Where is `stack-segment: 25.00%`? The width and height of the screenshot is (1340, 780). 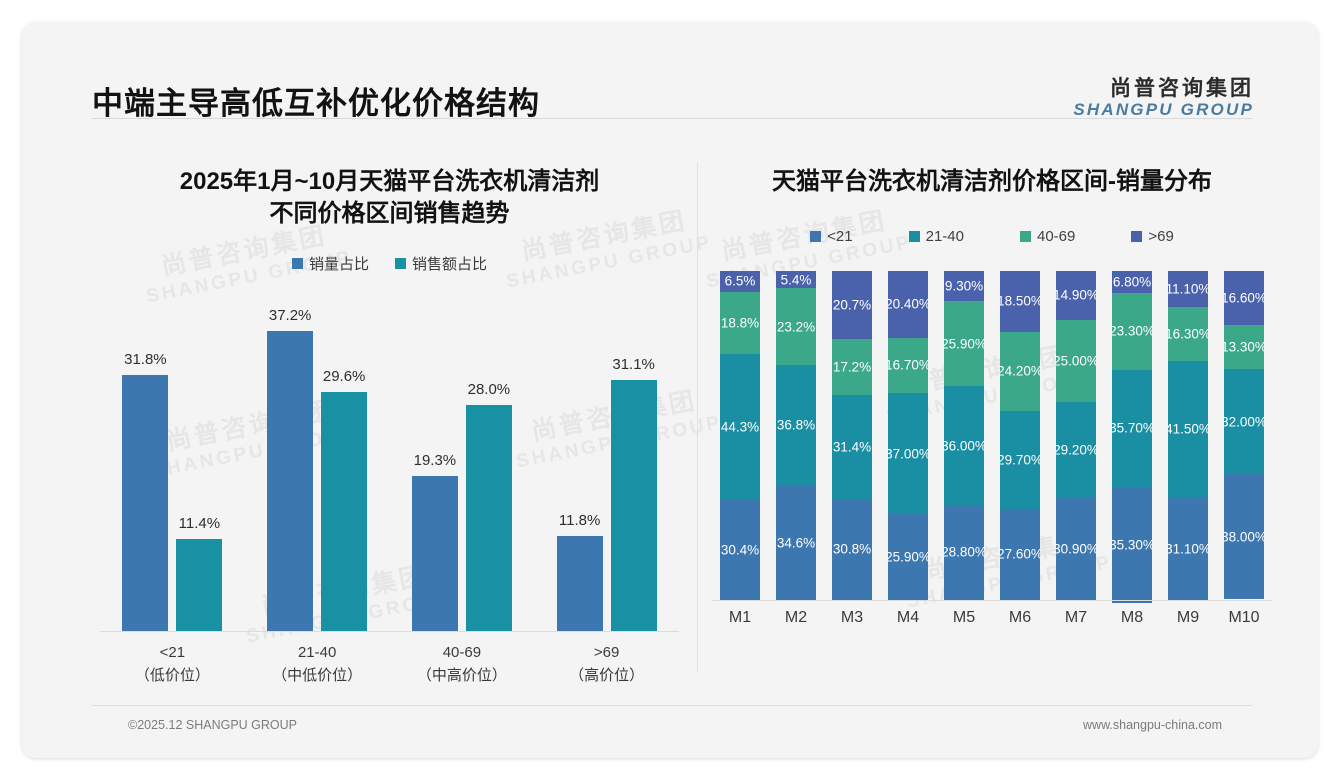
stack-segment: 25.00% is located at coordinates (1076, 360).